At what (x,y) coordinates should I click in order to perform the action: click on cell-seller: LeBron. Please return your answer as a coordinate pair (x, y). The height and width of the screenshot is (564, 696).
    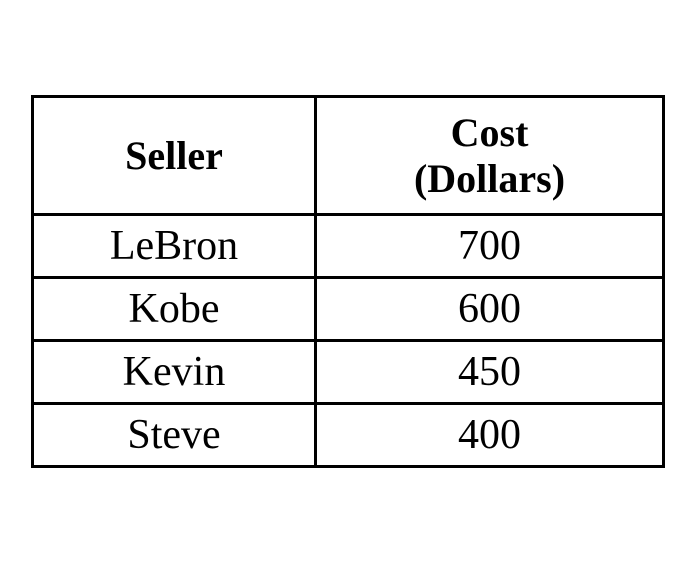
    Looking at the image, I should click on (174, 246).